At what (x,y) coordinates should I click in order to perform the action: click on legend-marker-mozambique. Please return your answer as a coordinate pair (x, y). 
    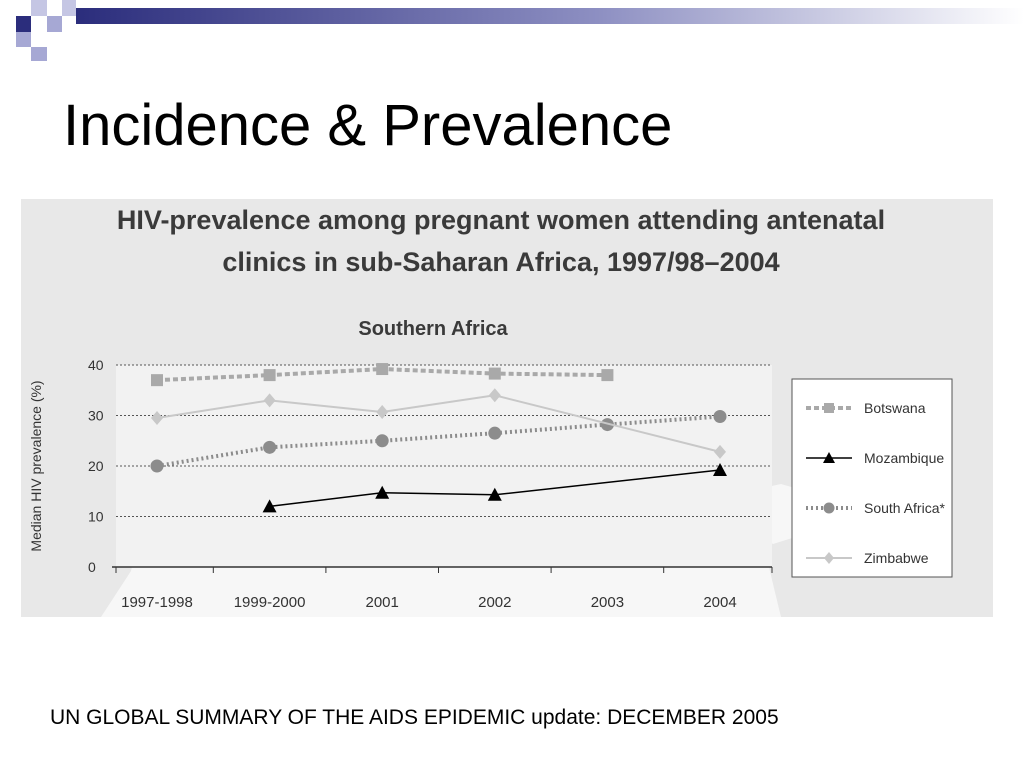
    Looking at the image, I should click on (829, 457).